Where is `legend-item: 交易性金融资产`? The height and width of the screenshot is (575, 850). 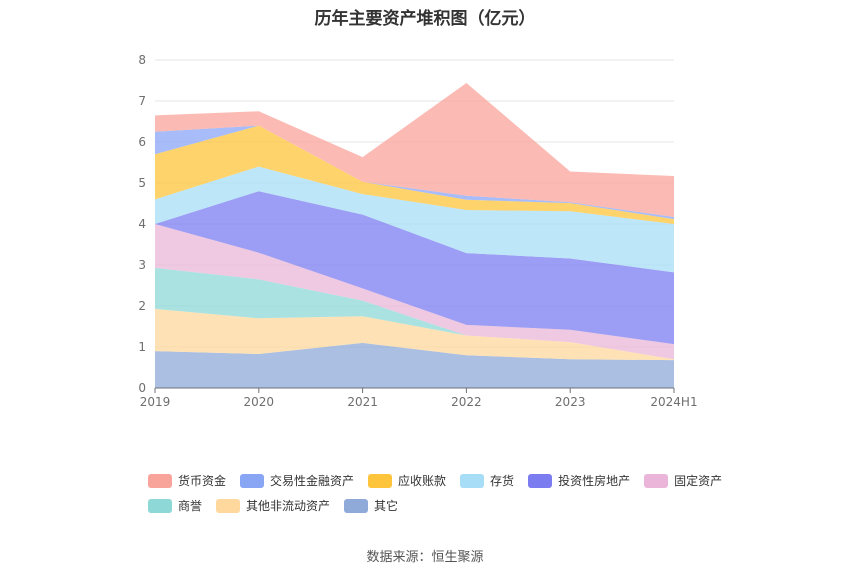 legend-item: 交易性金融资产 is located at coordinates (297, 480).